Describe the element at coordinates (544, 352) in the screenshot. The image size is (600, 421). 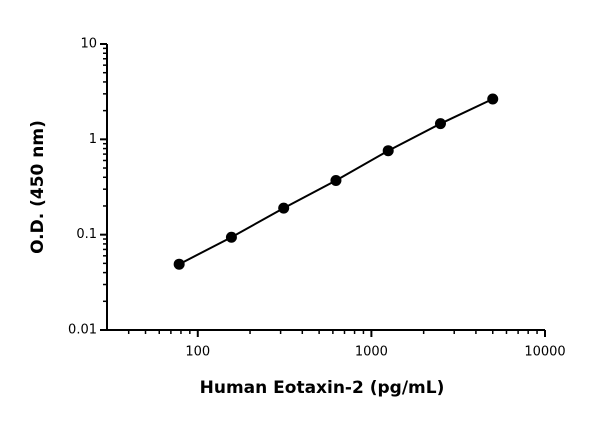
I see `x-tick-label: 10000` at that location.